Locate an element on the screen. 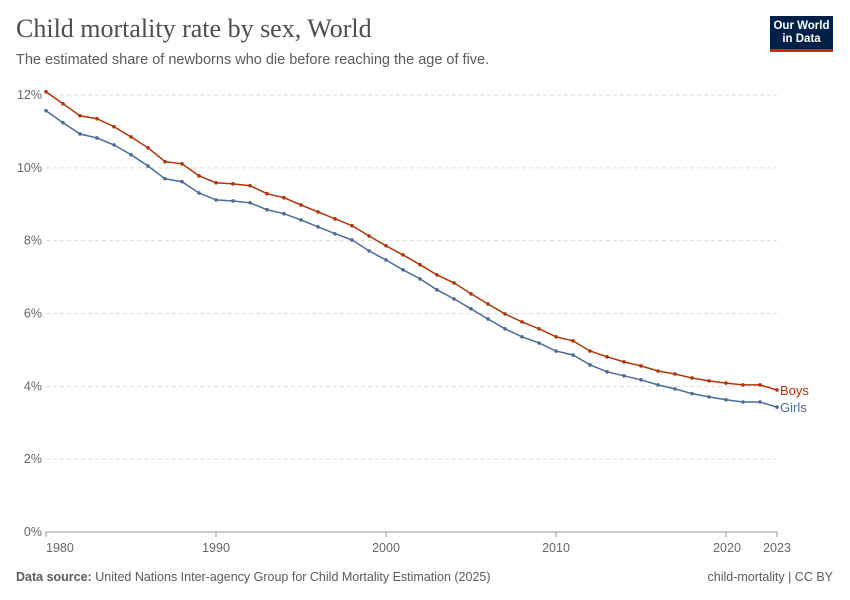 The height and width of the screenshot is (600, 850). x-tick-label: 2023 is located at coordinates (777, 548).